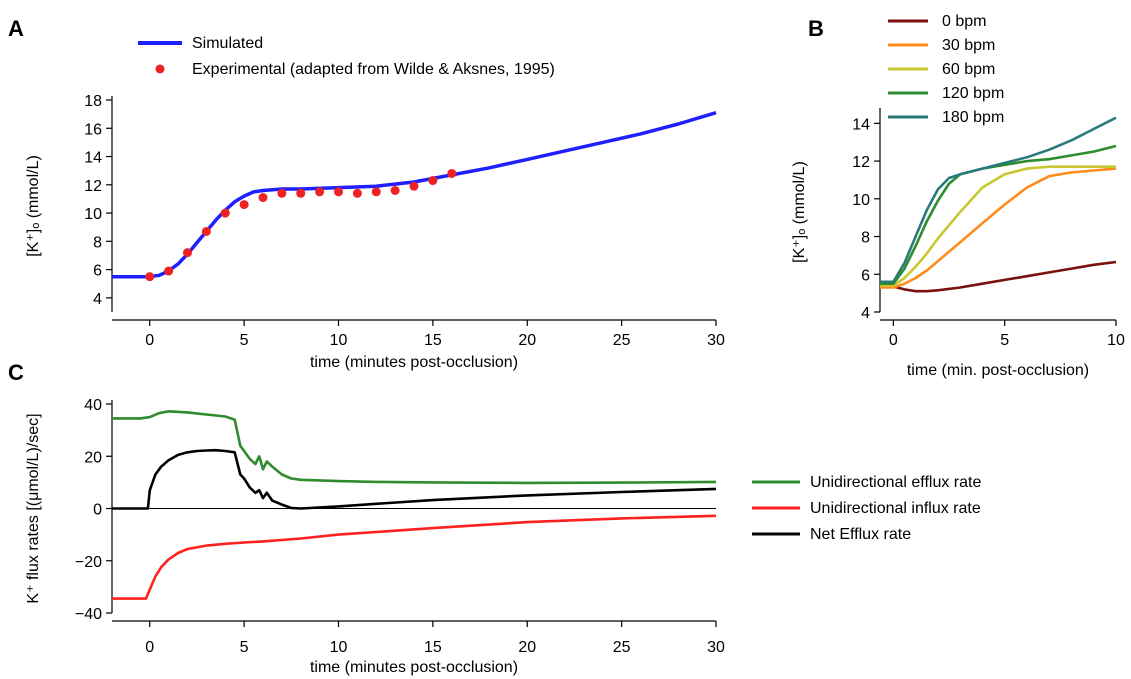 The width and height of the screenshot is (1131, 679). What do you see at coordinates (88, 614) in the screenshot?
I see `y-tick-label: −40` at bounding box center [88, 614].